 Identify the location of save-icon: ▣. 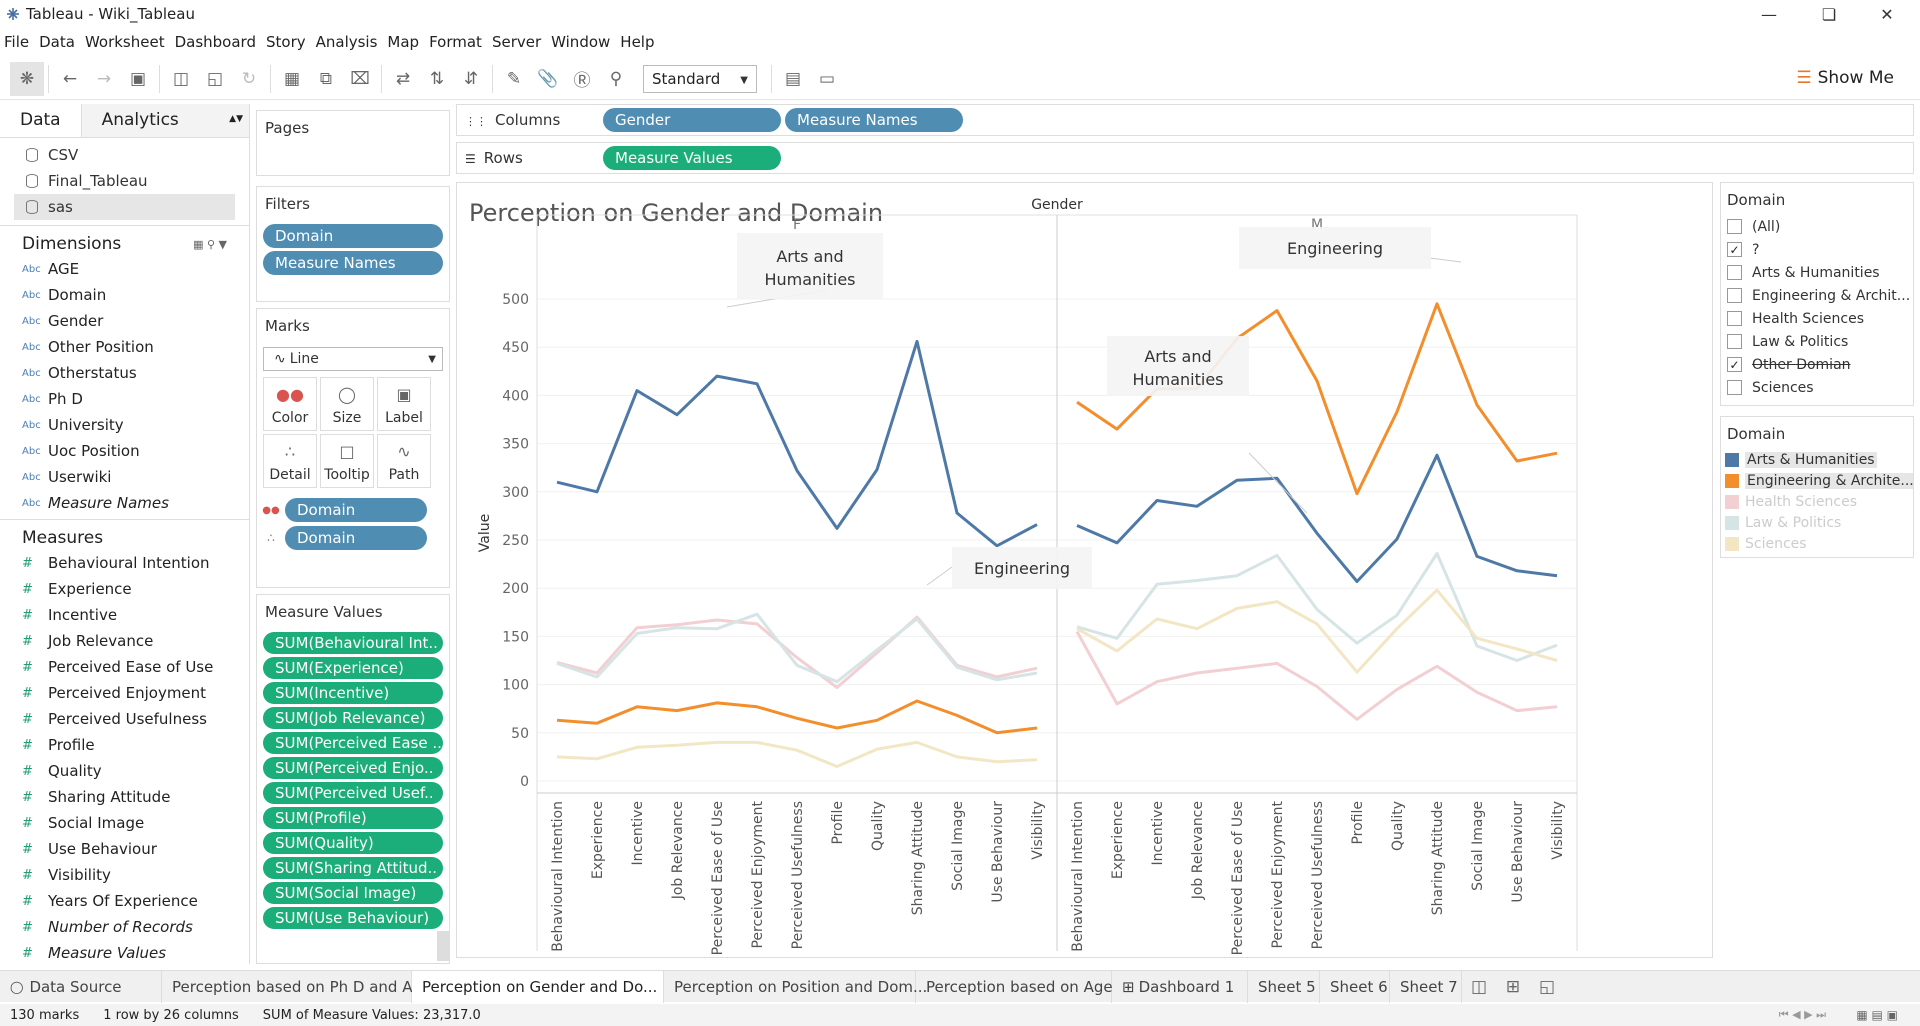
(138, 78).